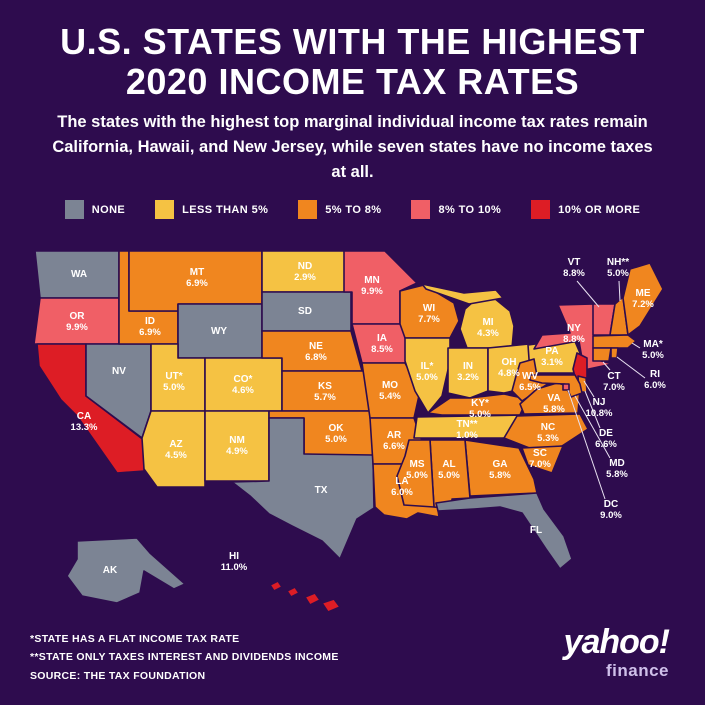 The image size is (705, 705). What do you see at coordinates (540, 453) in the screenshot?
I see `state-label-sc: SC` at bounding box center [540, 453].